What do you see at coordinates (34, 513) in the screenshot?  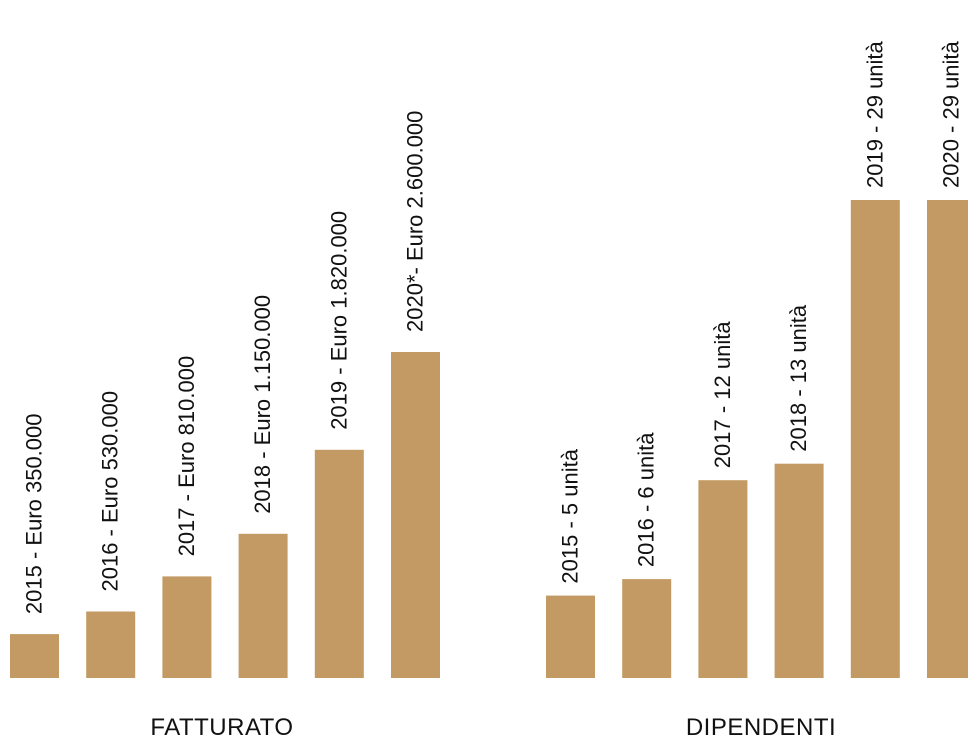 I see `fatturato-bar-label-0: 2015 - Euro 350.000` at bounding box center [34, 513].